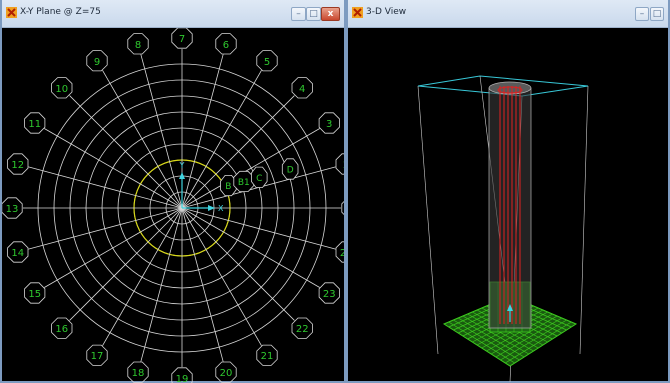 This screenshot has height=383, width=670. I want to click on grid-bubble-label: 10, so click(61, 89).